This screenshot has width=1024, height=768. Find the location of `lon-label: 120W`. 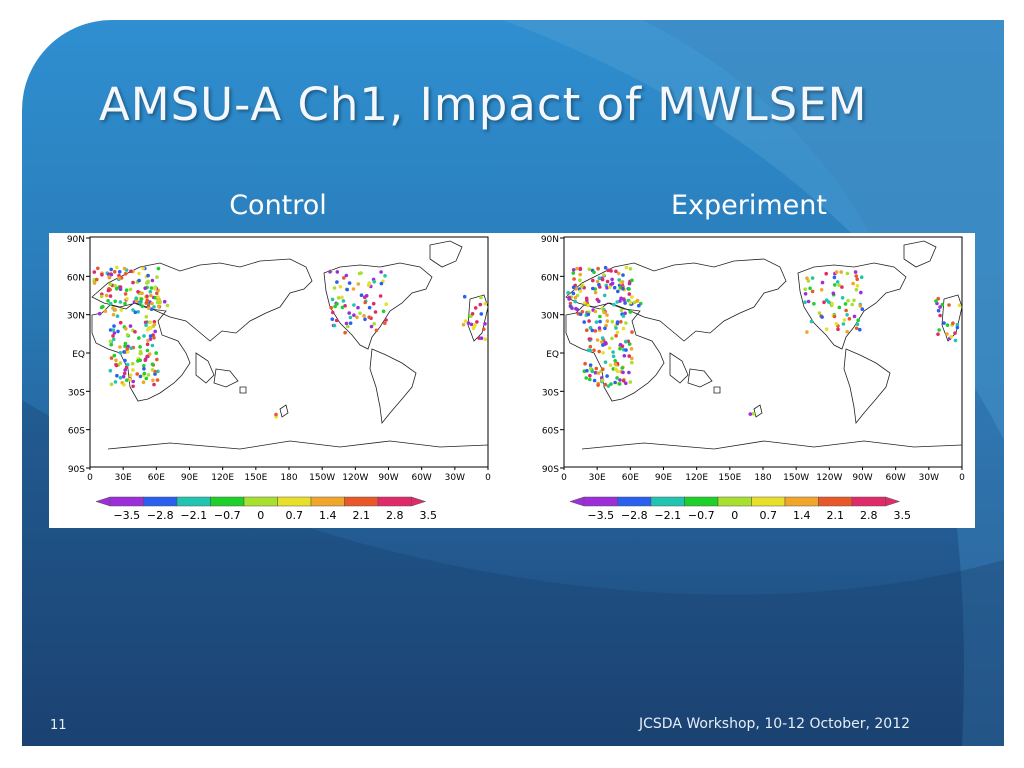

lon-label: 120W is located at coordinates (355, 478).